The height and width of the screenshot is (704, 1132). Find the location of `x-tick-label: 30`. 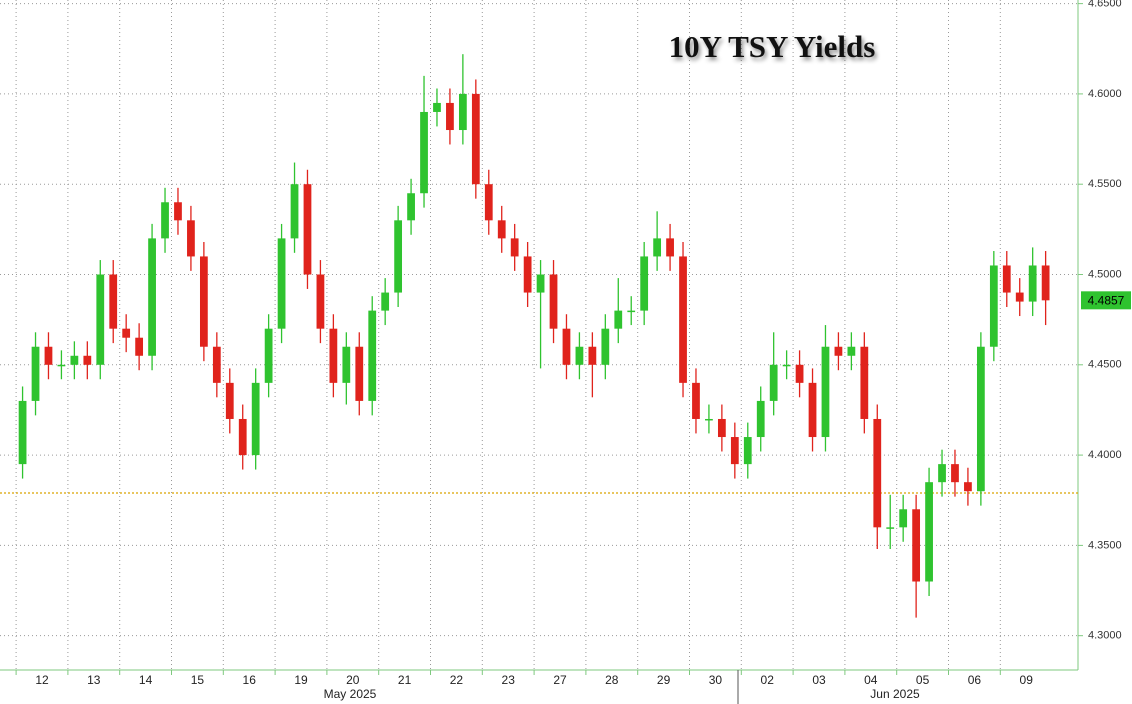

x-tick-label: 30 is located at coordinates (716, 680).